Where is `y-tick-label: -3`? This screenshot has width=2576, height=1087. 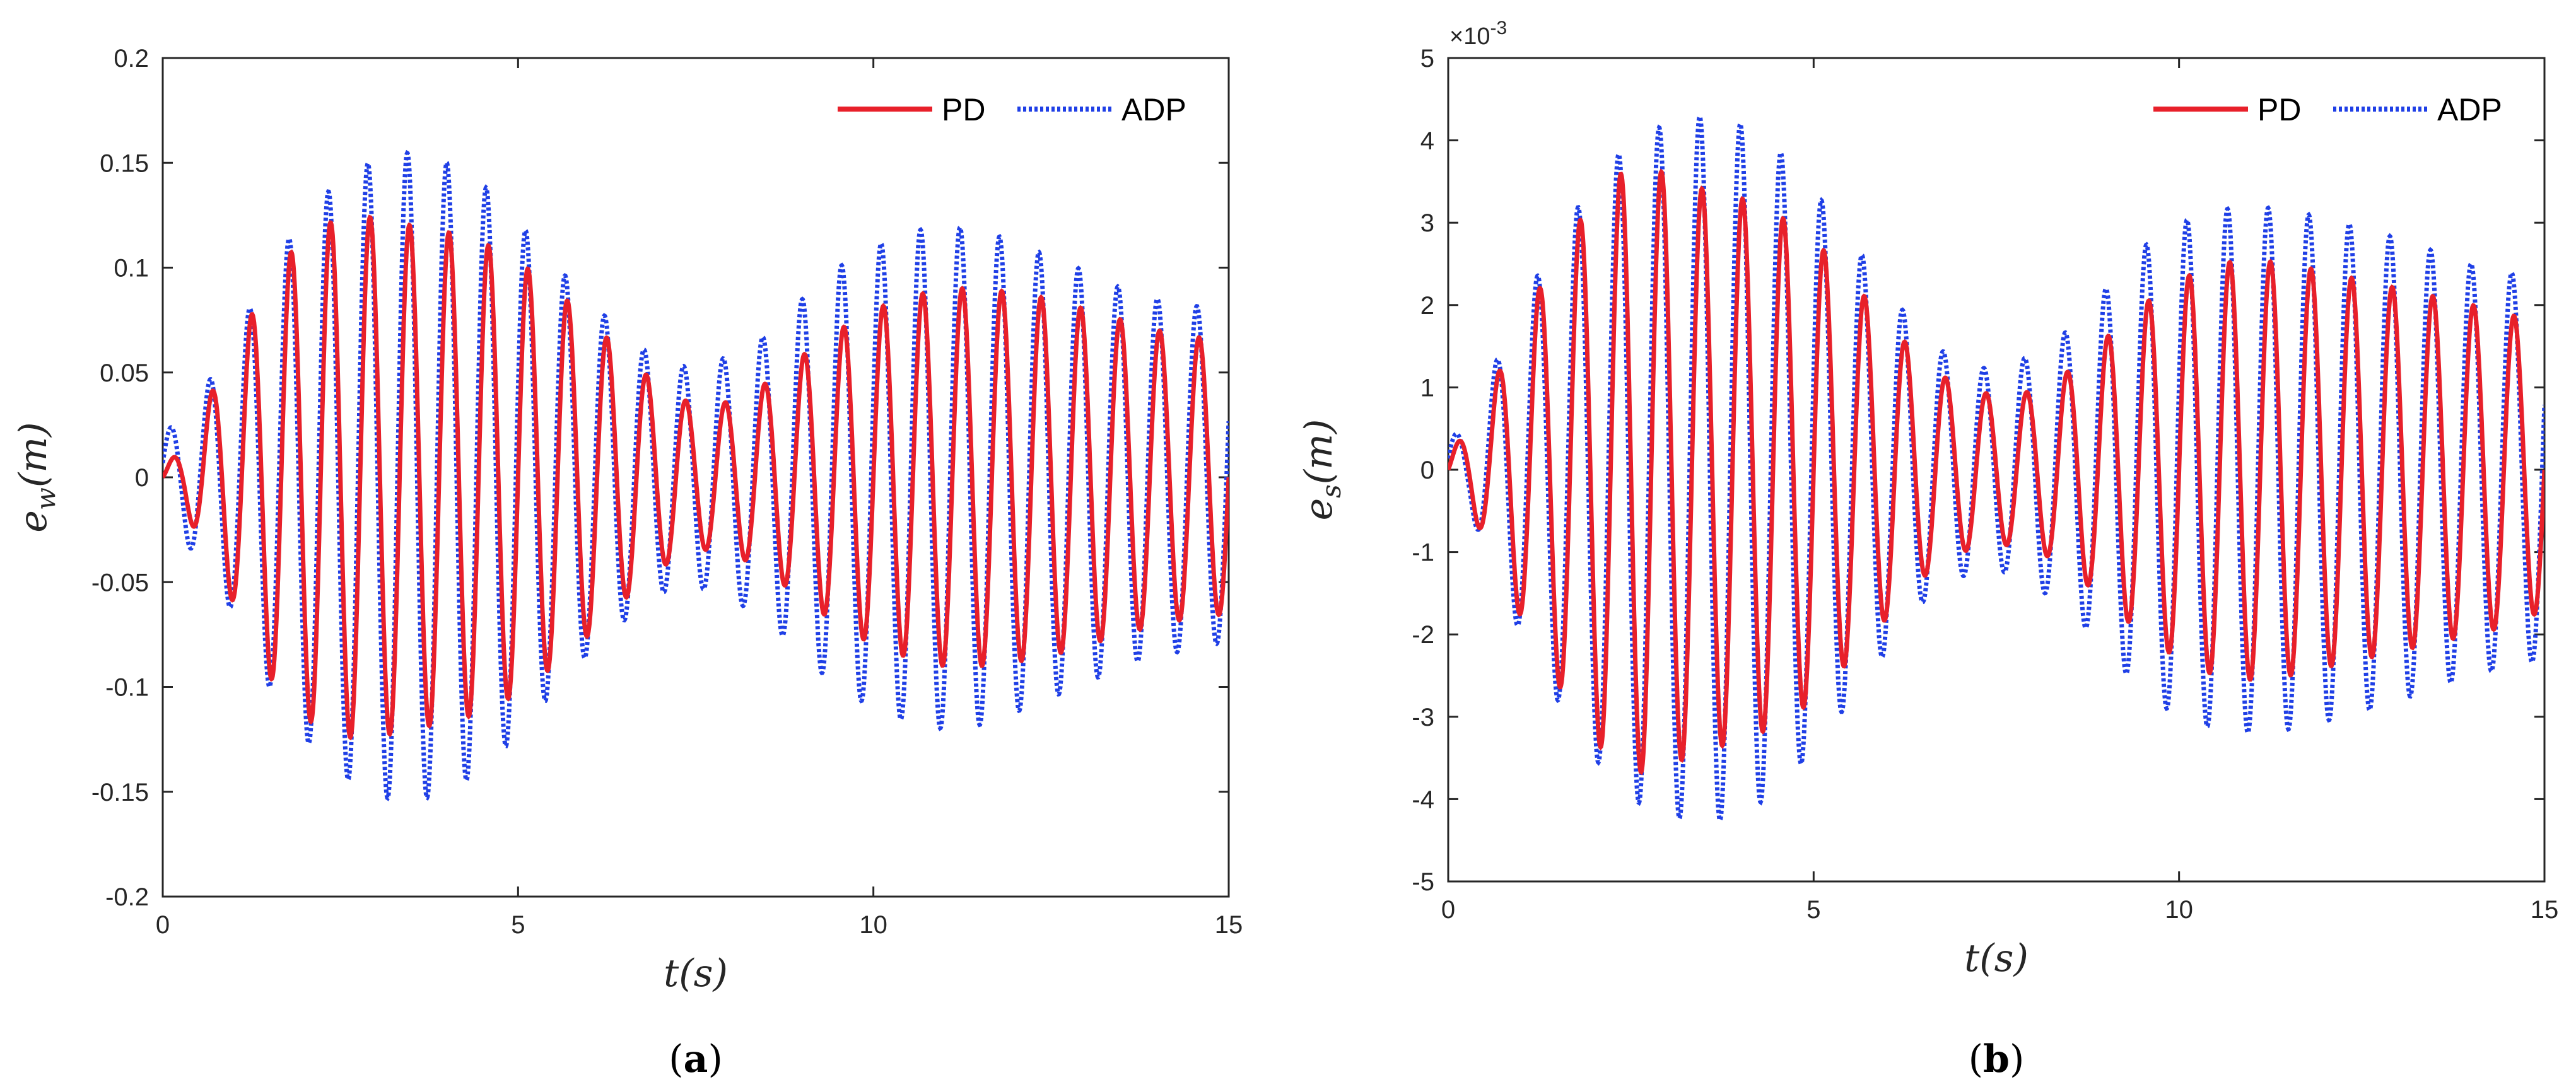 y-tick-label: -3 is located at coordinates (1423, 717).